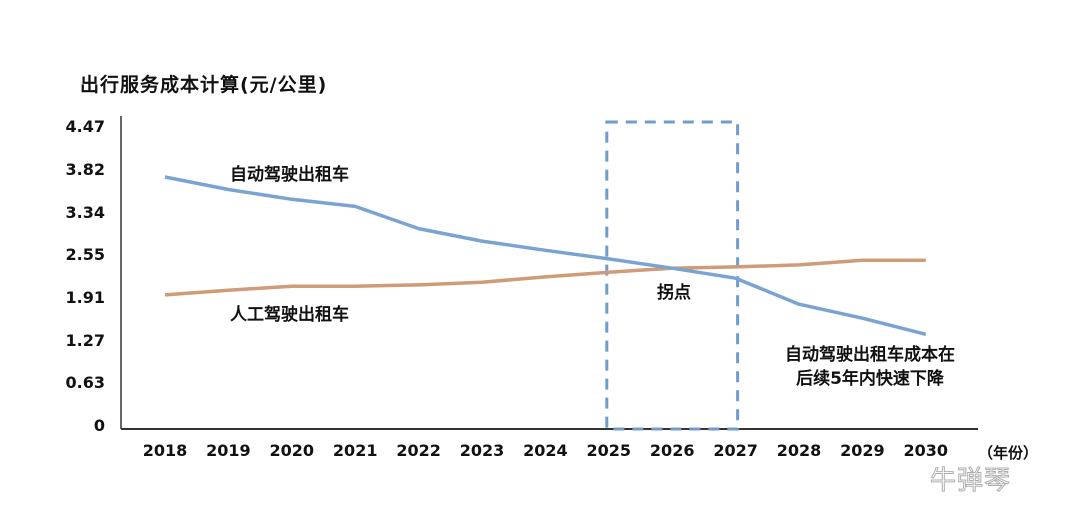 The image size is (1080, 526). What do you see at coordinates (926, 450) in the screenshot?
I see `x-tick-label: 2030` at bounding box center [926, 450].